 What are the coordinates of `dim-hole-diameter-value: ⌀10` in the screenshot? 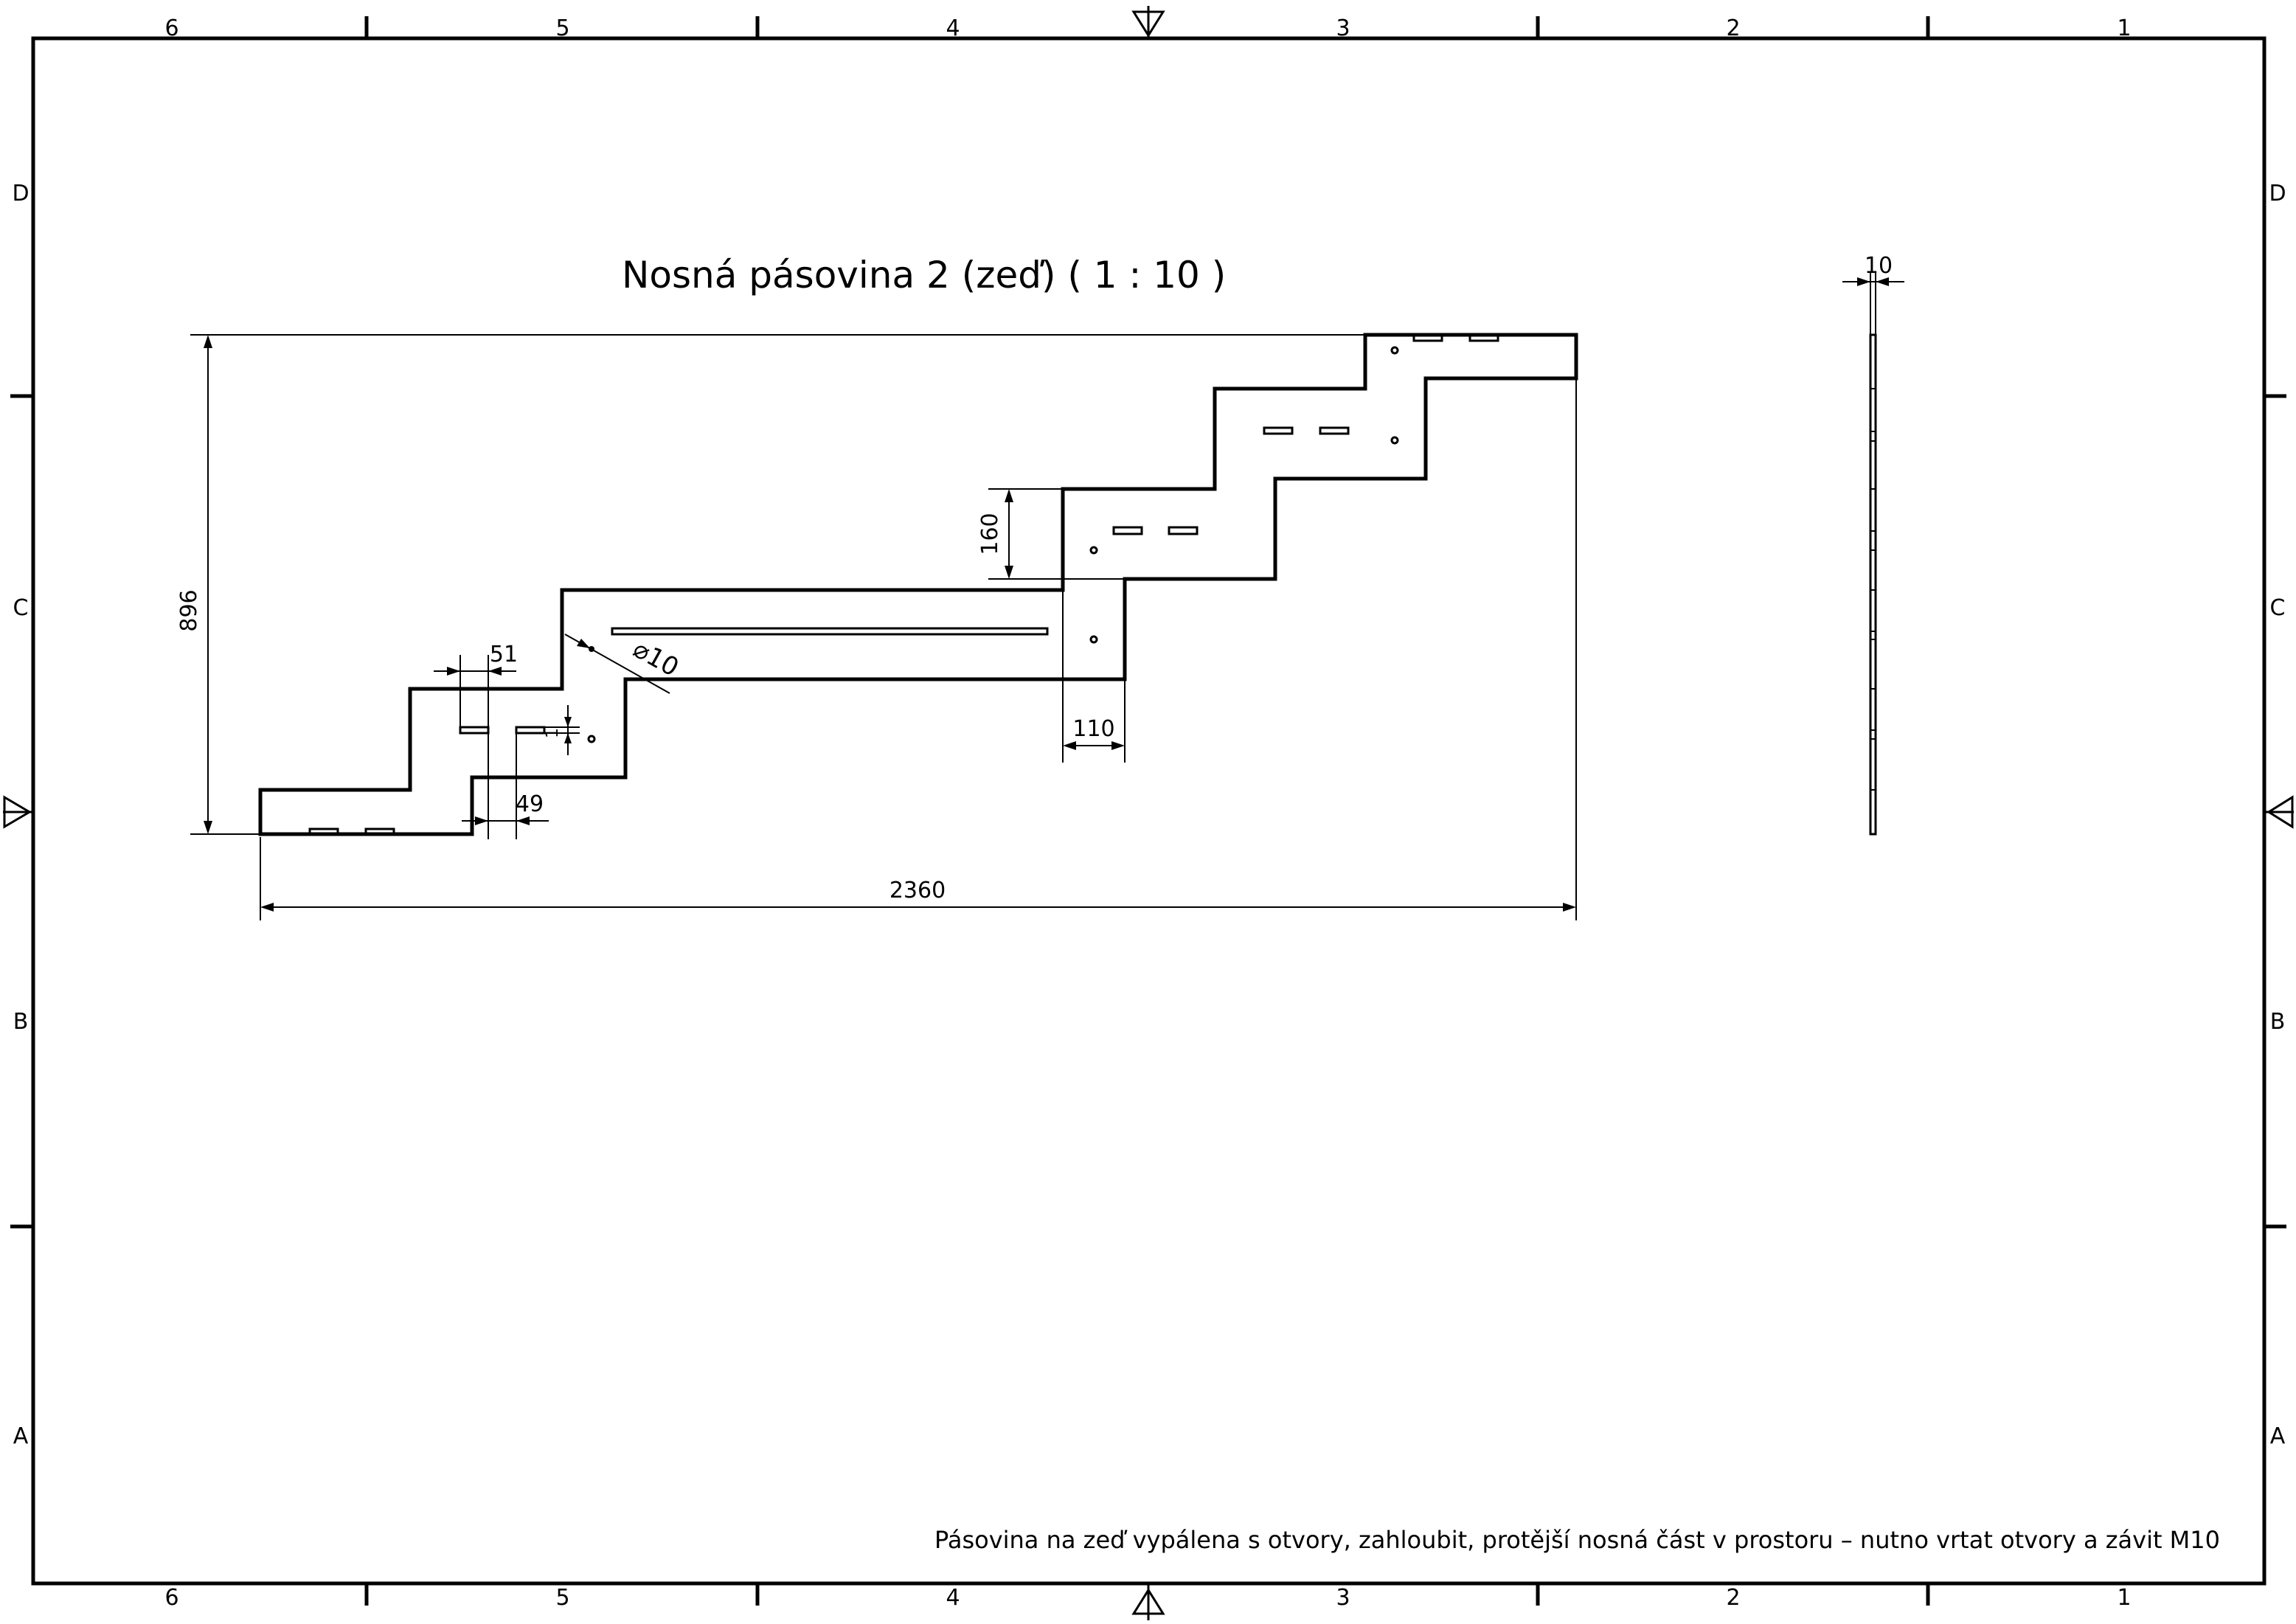 It's located at (656, 658).